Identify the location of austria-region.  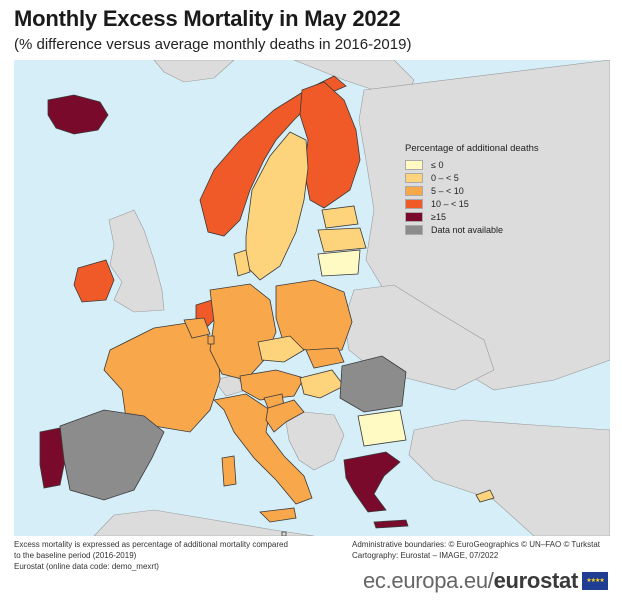
(272, 385).